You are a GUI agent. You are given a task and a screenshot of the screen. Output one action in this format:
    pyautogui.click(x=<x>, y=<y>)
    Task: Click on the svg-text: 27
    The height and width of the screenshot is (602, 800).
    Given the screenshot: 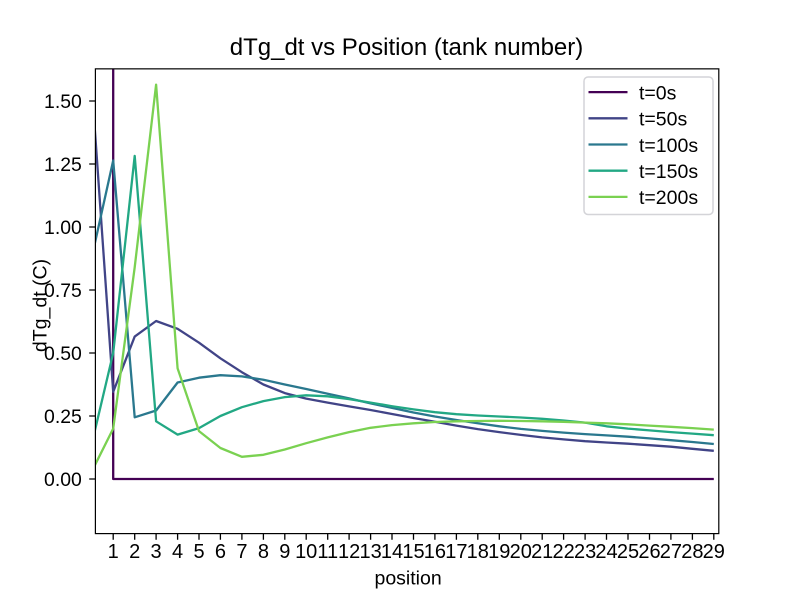 What is the action you would take?
    pyautogui.click(x=671, y=552)
    